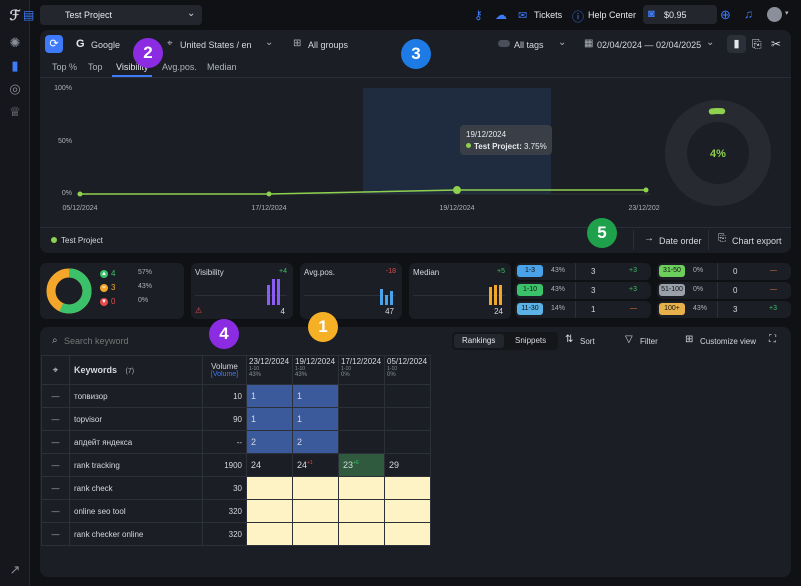 This screenshot has width=801, height=586. I want to click on help-center-link: Help Center, so click(612, 15).